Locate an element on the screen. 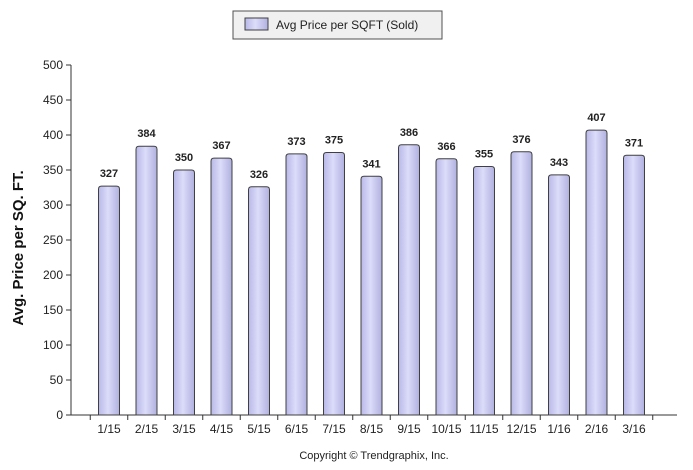 The image size is (693, 470). copyright-text: Copyright © Trendgraphix, Inc. is located at coordinates (373, 456).